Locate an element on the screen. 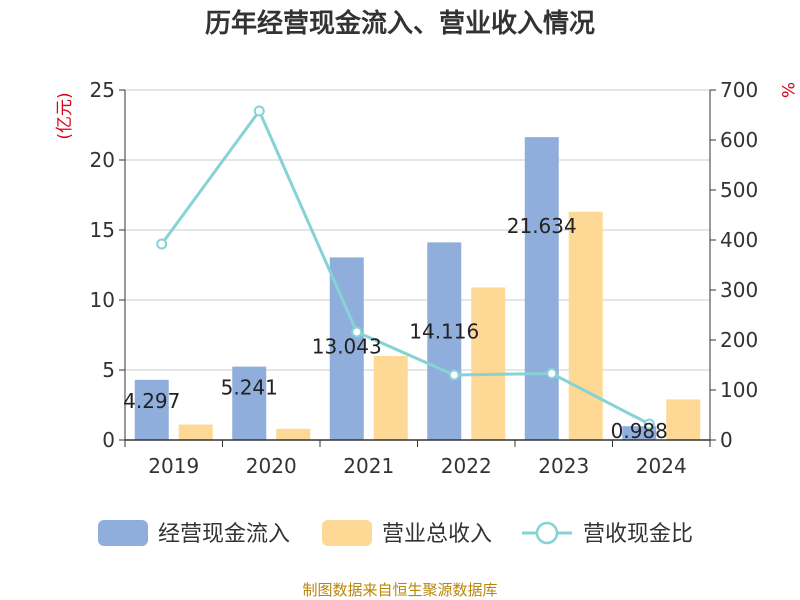 This screenshot has width=800, height=600. x-tick-label: 2019 is located at coordinates (173, 466).